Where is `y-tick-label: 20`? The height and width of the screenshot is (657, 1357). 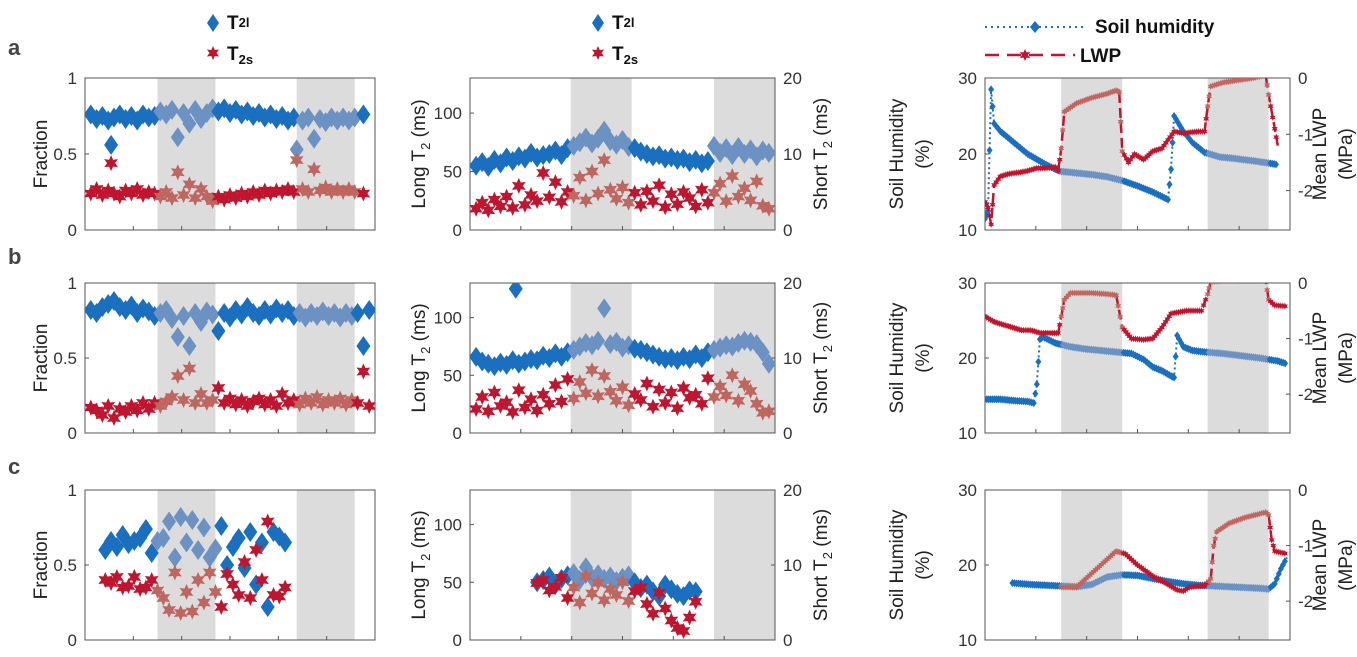 y-tick-label: 20 is located at coordinates (967, 358).